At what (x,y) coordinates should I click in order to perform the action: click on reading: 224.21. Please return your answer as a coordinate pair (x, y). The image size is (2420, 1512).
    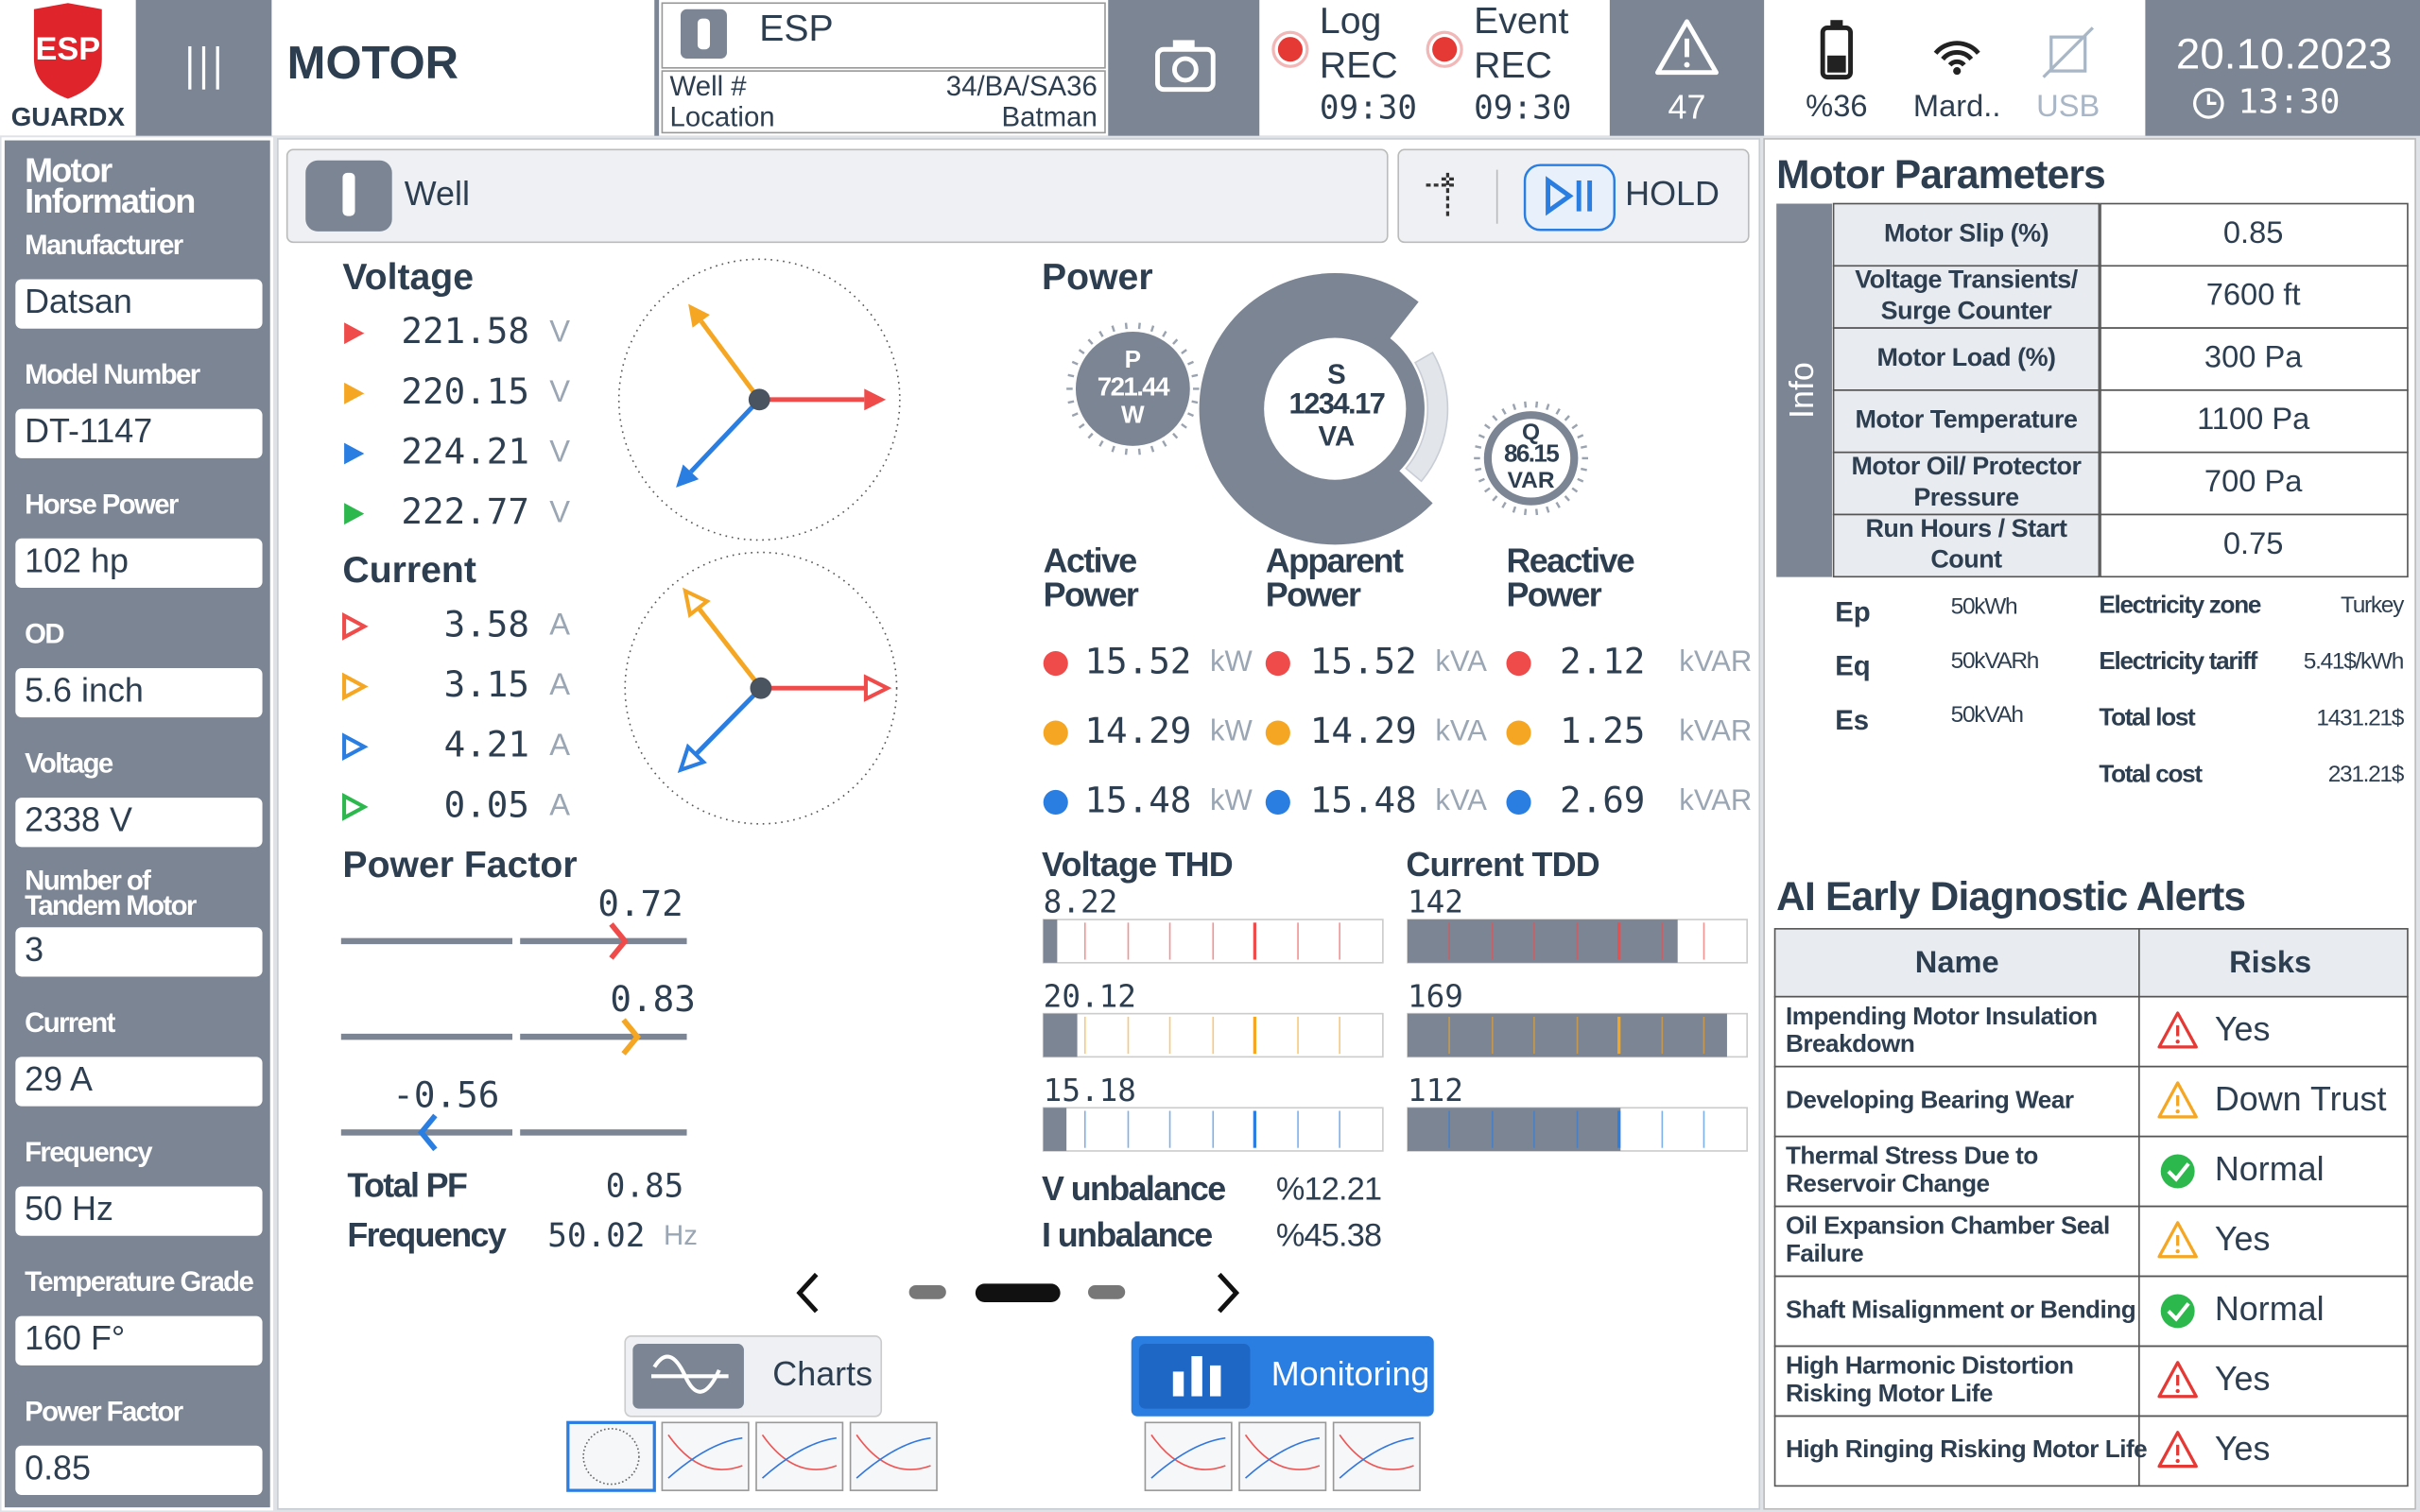
    Looking at the image, I should click on (465, 451).